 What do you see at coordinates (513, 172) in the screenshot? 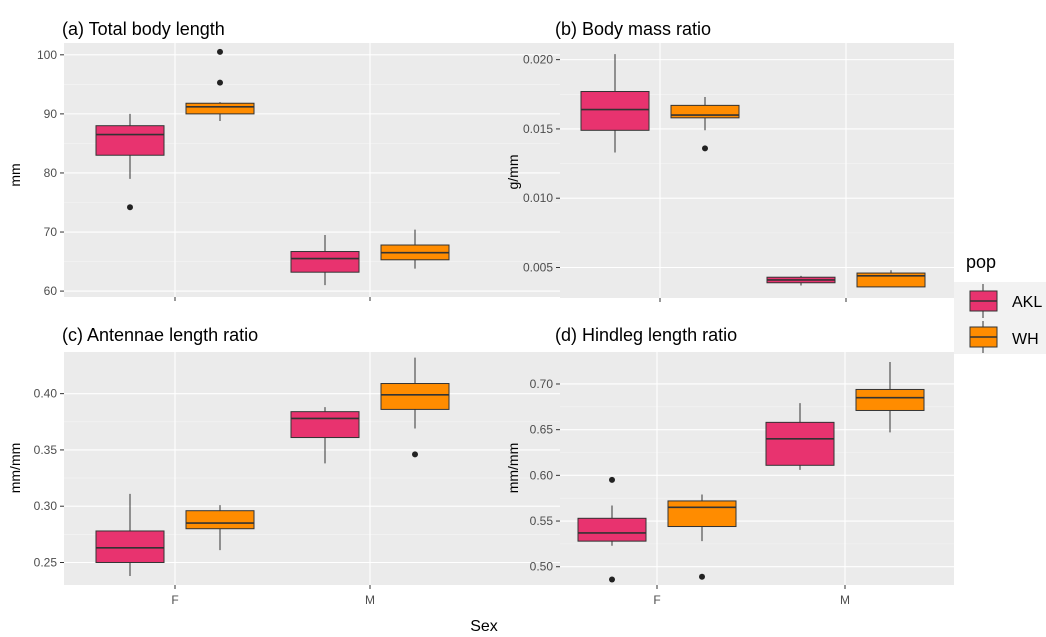
I see `y-axis-label: g/mm` at bounding box center [513, 172].